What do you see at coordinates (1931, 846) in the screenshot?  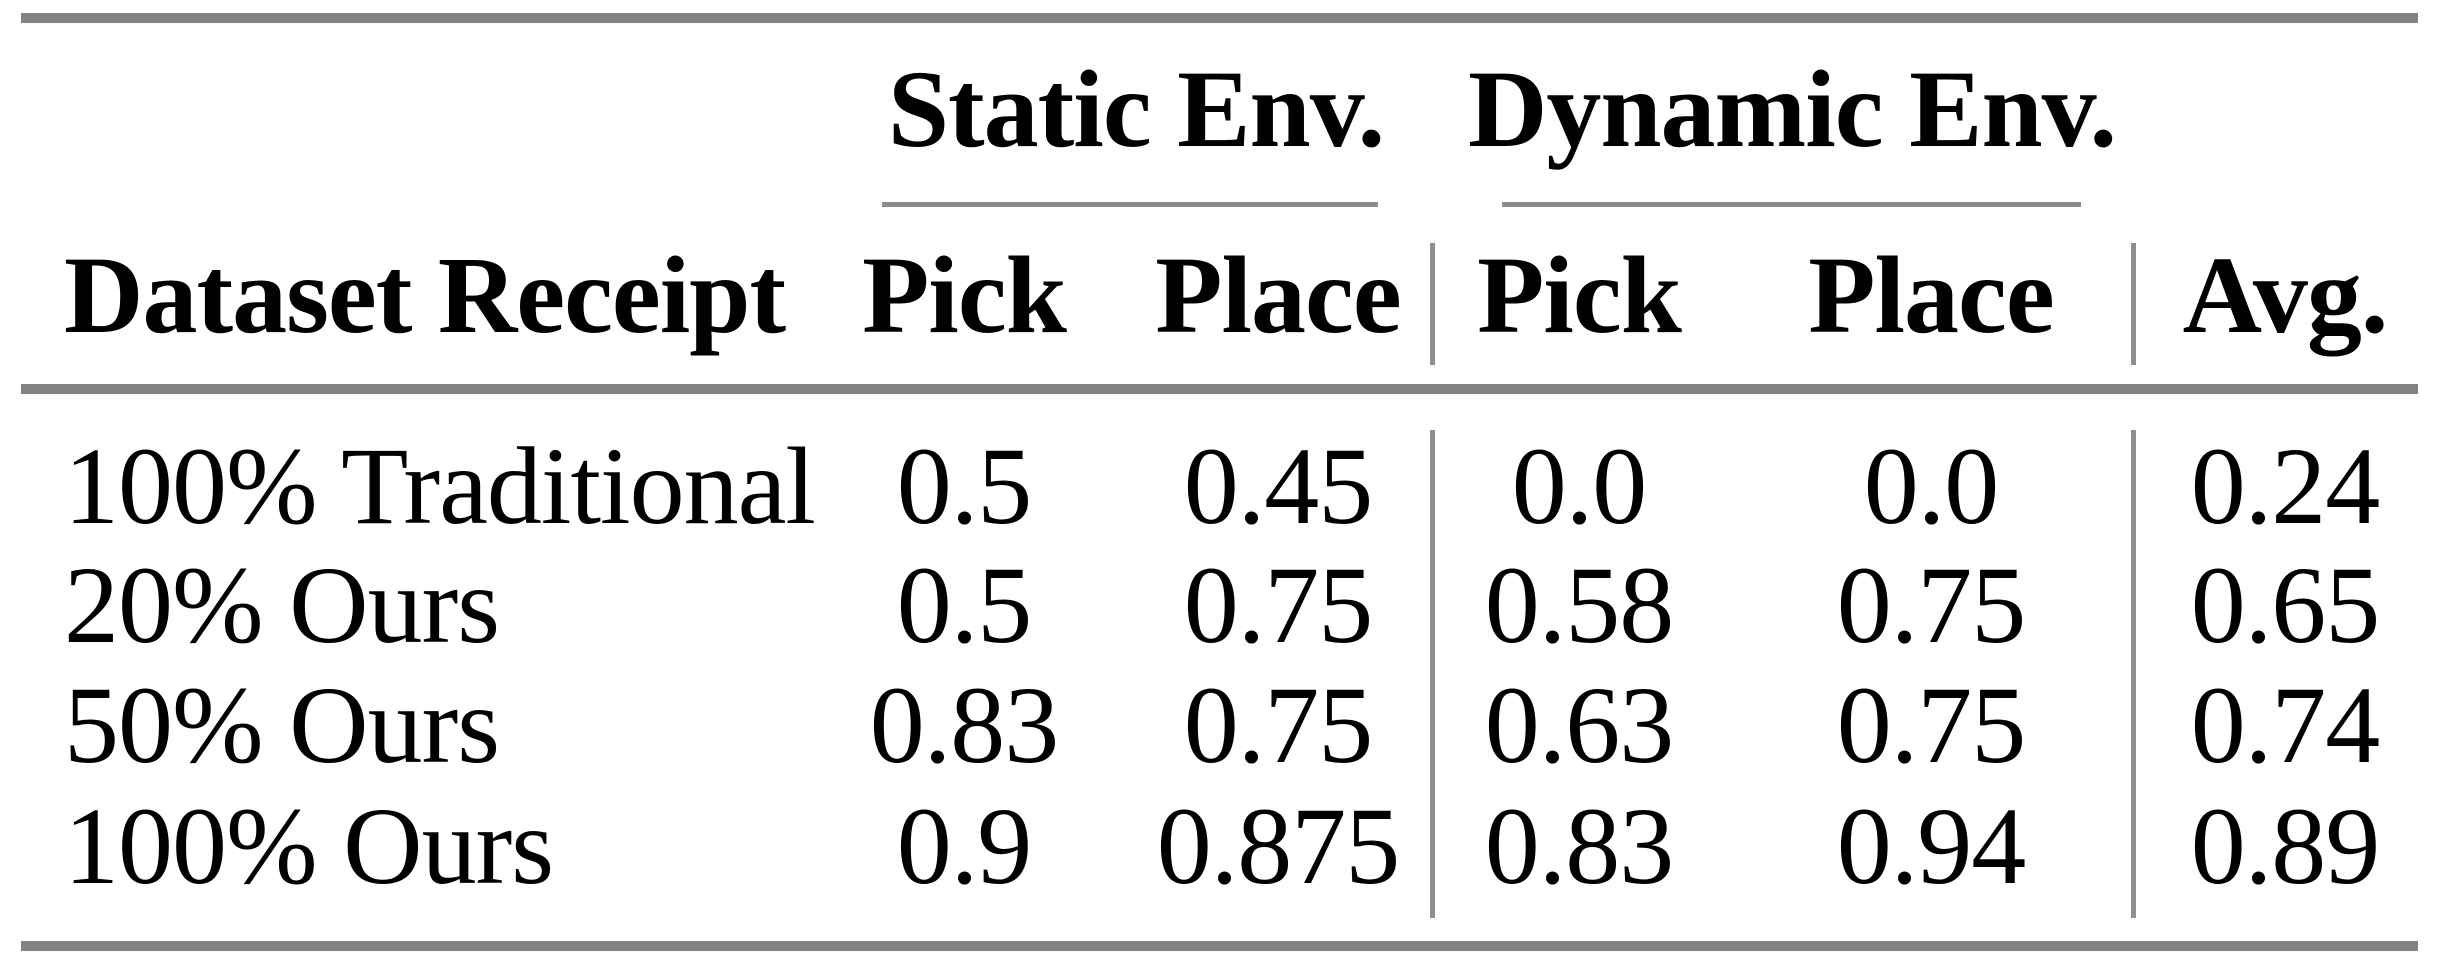 I see `cell-dynamic-place: 0.94` at bounding box center [1931, 846].